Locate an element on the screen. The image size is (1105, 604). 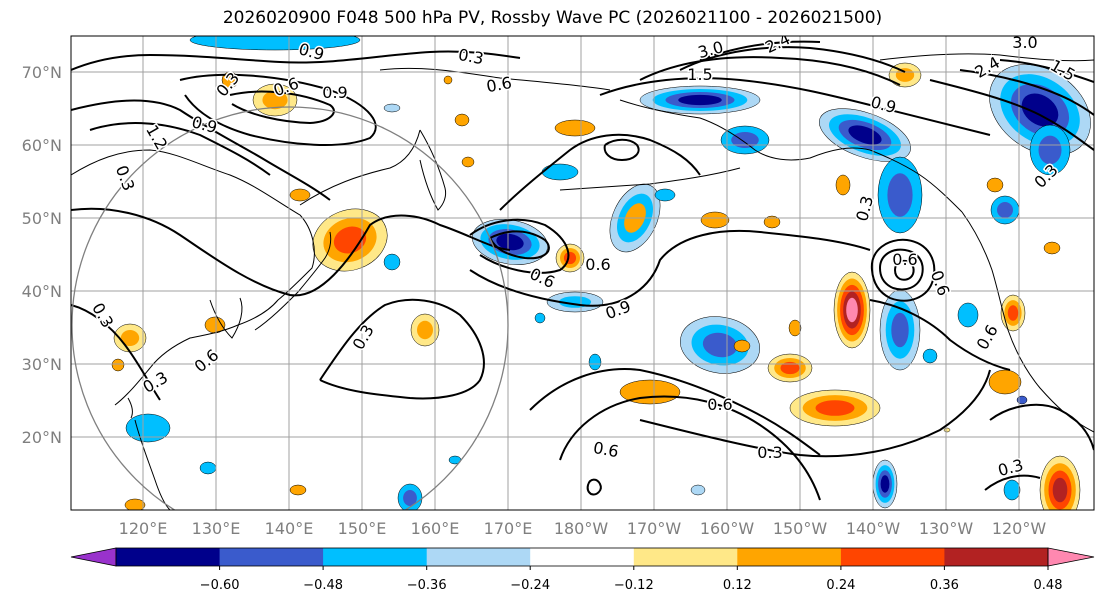
coastline-japan is located at coordinates (293, 281).